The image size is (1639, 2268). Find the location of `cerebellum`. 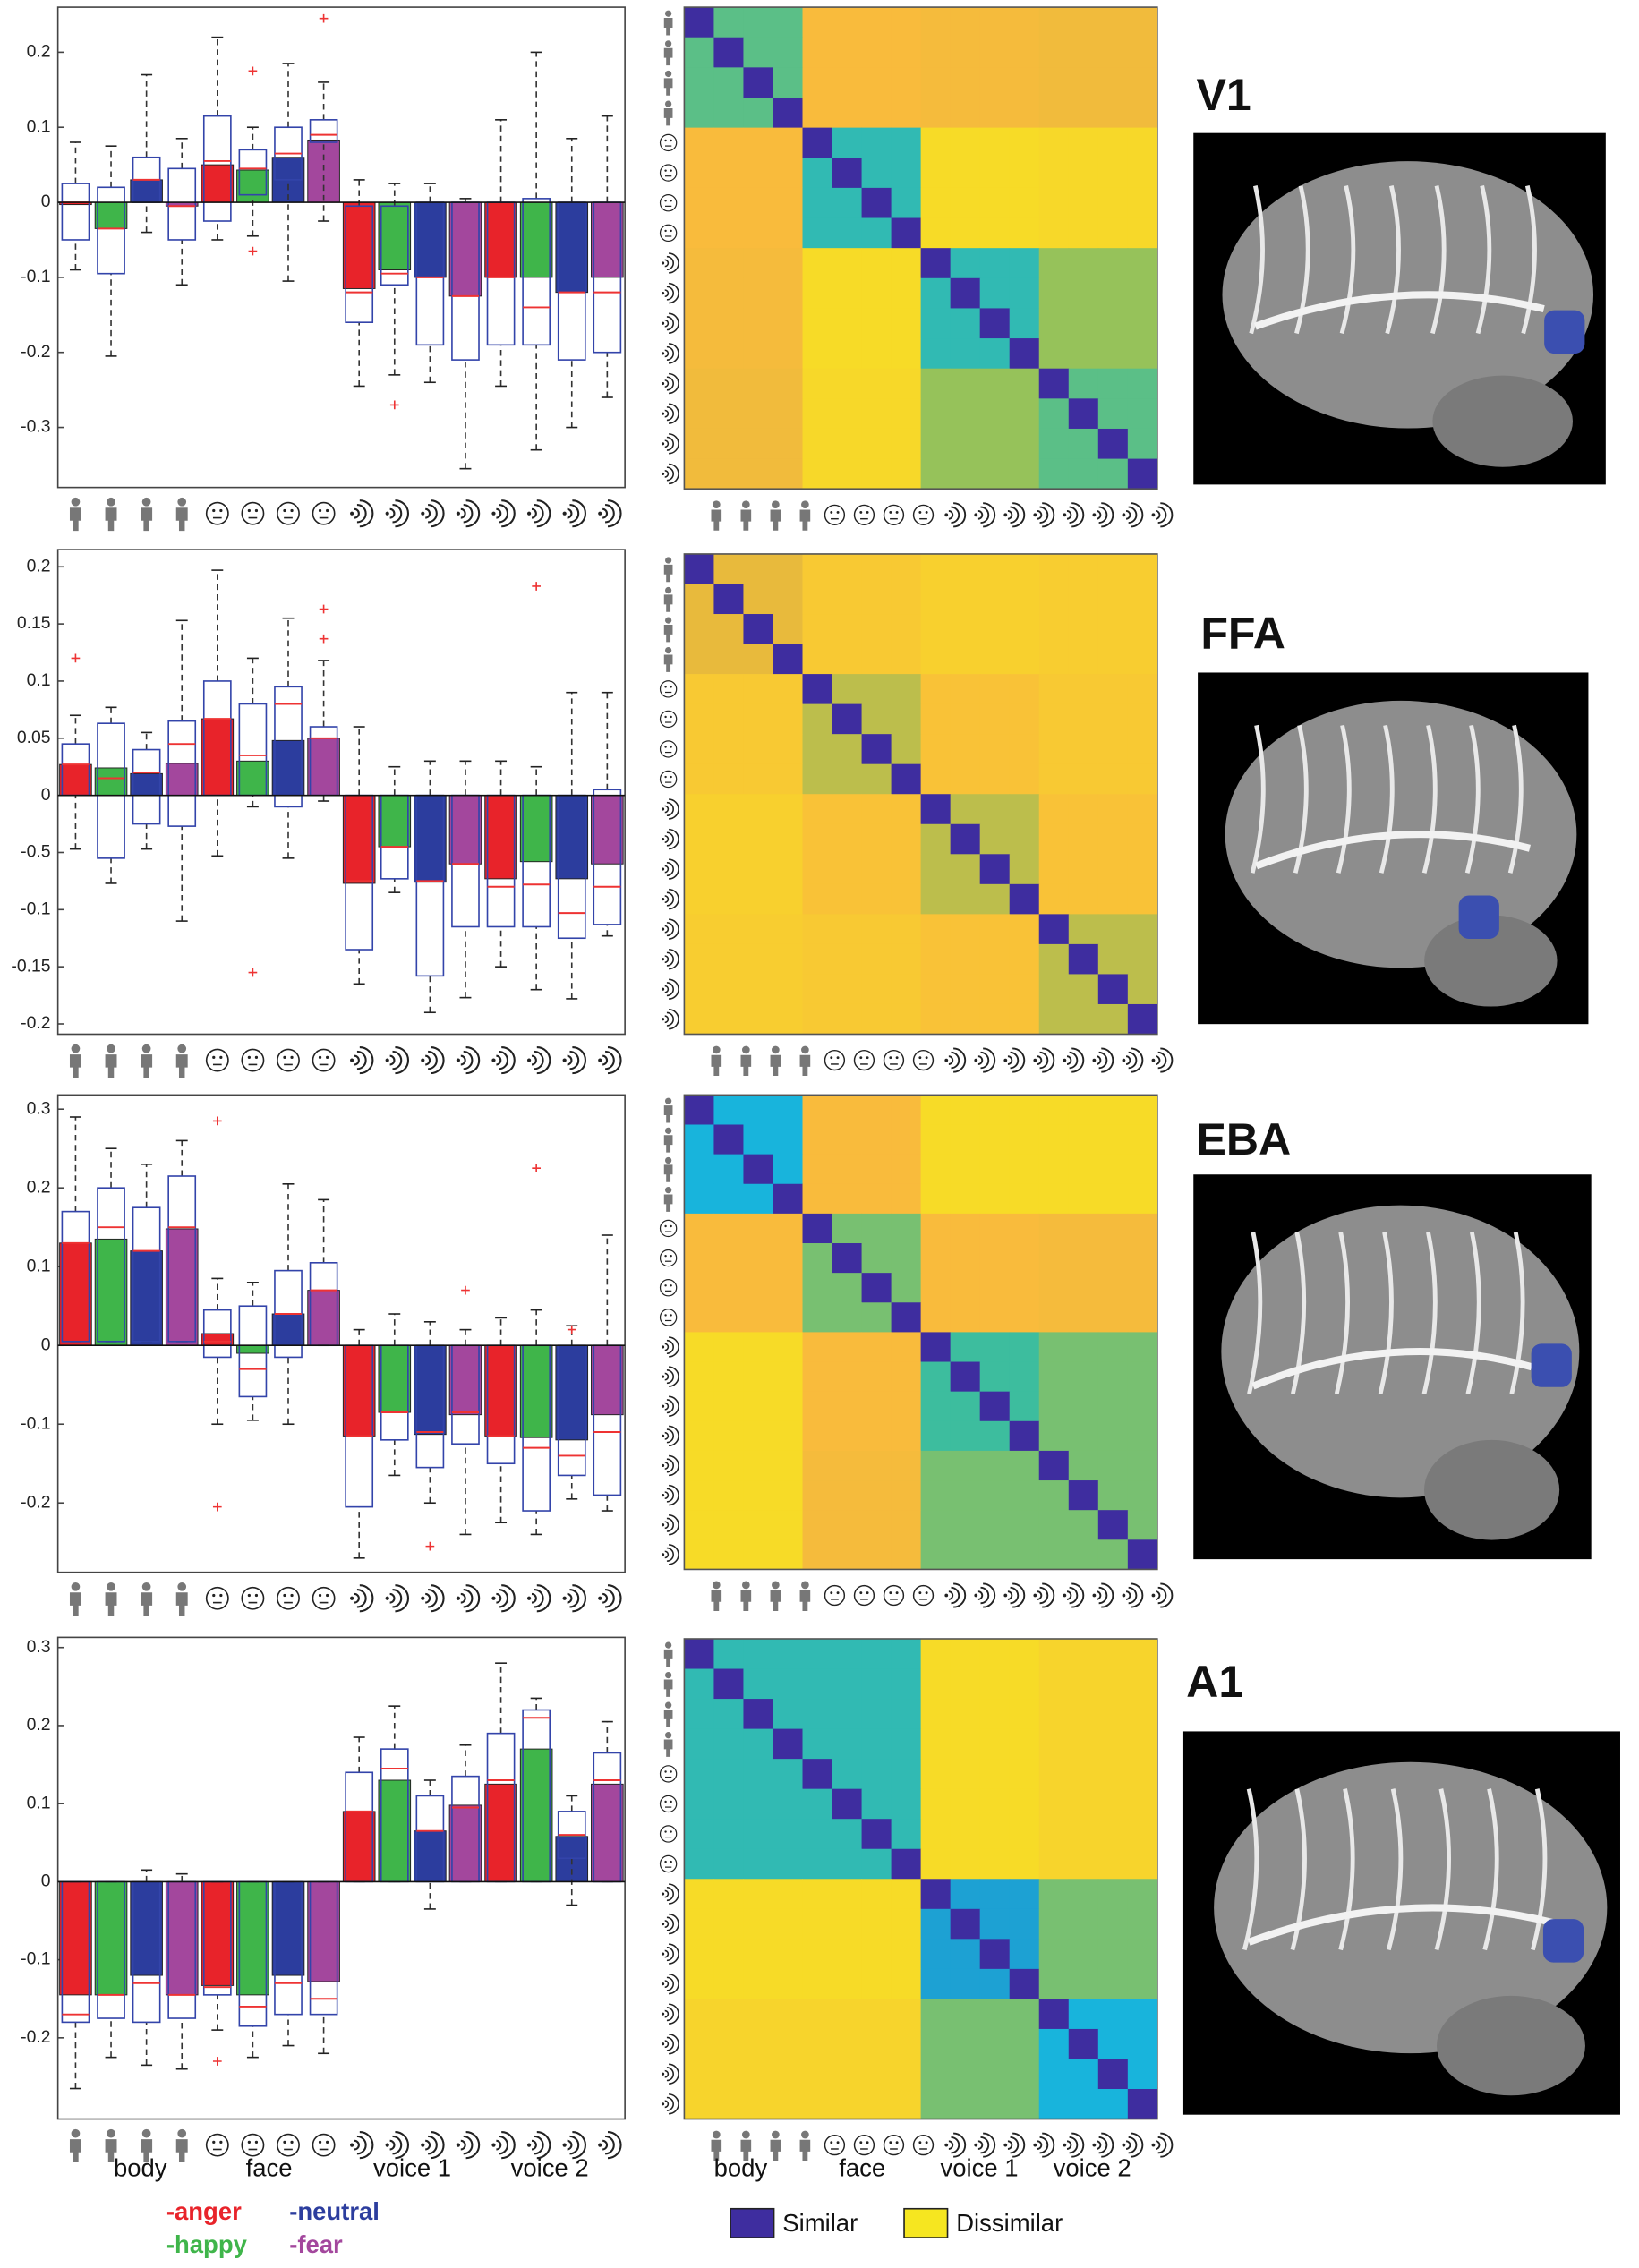

cerebellum is located at coordinates (1492, 1490).